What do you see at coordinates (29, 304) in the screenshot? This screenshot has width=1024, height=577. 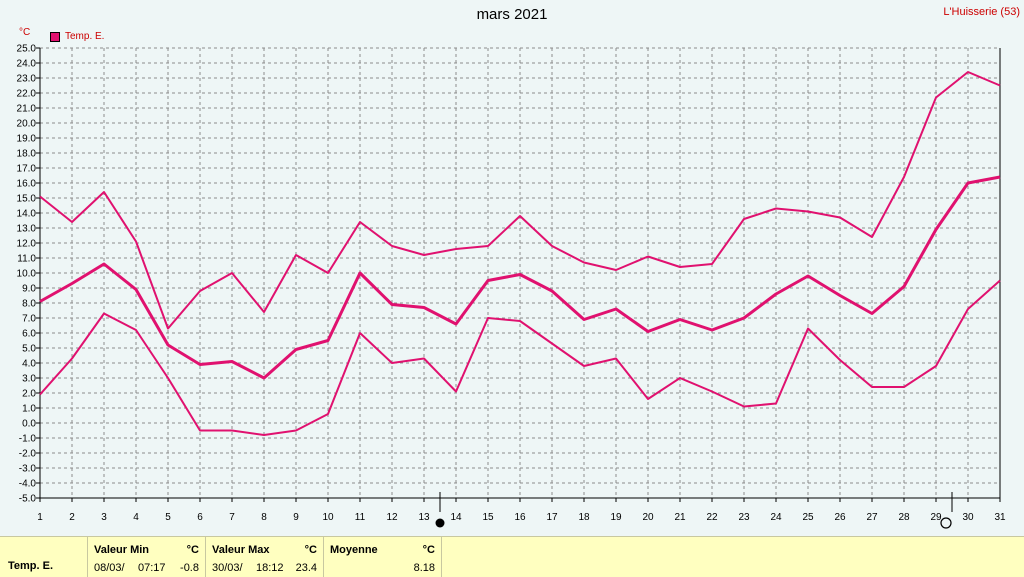 I see `y-tick-label: 8.0` at bounding box center [29, 304].